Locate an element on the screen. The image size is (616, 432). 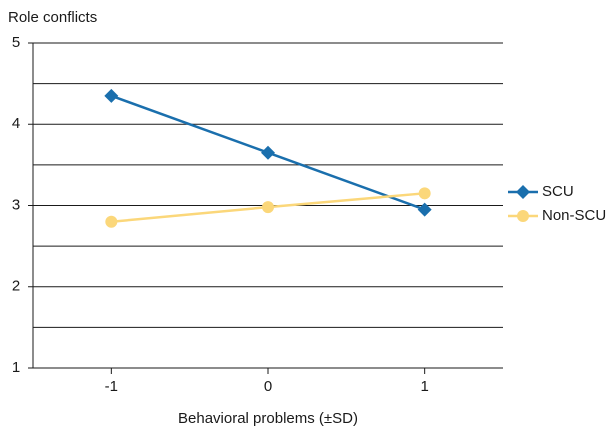
y-tick-label: 1 is located at coordinates (16, 367).